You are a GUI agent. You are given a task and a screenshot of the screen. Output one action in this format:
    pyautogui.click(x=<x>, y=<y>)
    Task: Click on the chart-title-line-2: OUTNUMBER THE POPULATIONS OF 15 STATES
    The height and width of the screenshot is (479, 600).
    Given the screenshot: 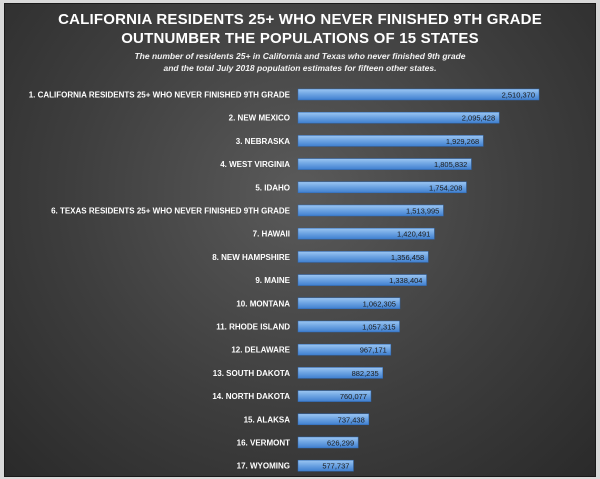 What is the action you would take?
    pyautogui.click(x=300, y=38)
    